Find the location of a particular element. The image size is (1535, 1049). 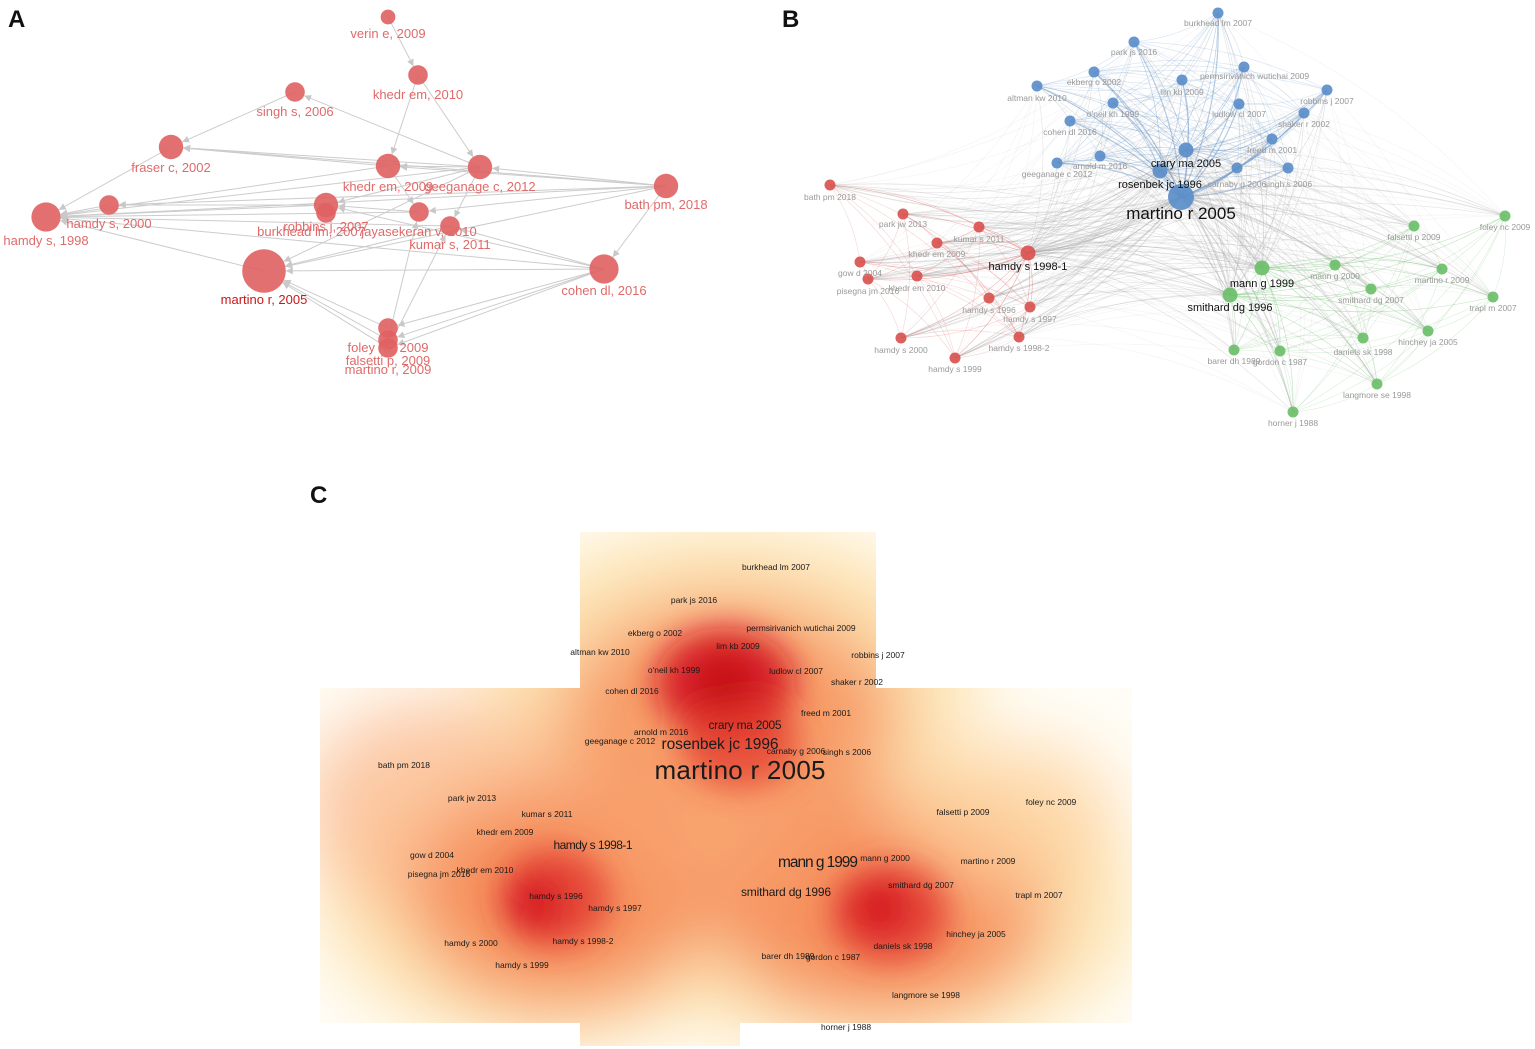

node-verin is located at coordinates (388, 17).